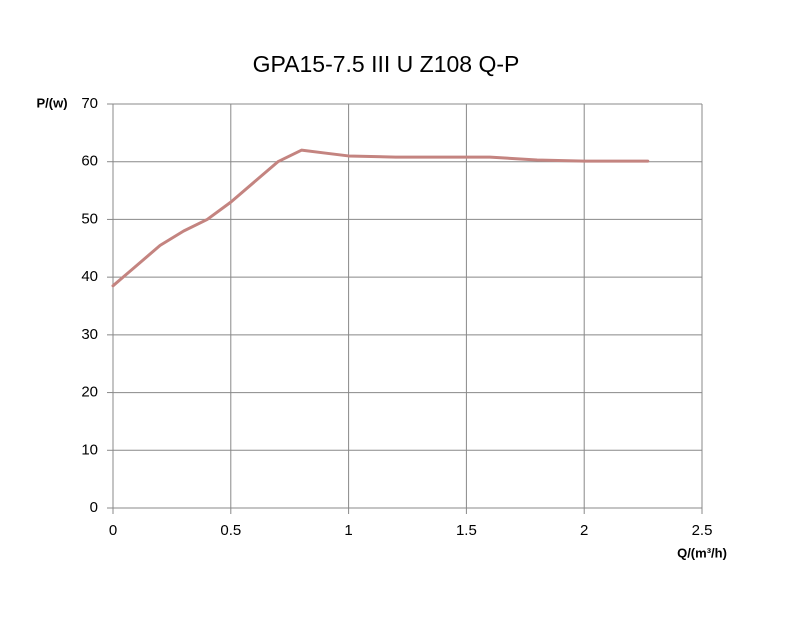 Image resolution: width=808 pixels, height=632 pixels. I want to click on y-tick-label: 70, so click(89, 103).